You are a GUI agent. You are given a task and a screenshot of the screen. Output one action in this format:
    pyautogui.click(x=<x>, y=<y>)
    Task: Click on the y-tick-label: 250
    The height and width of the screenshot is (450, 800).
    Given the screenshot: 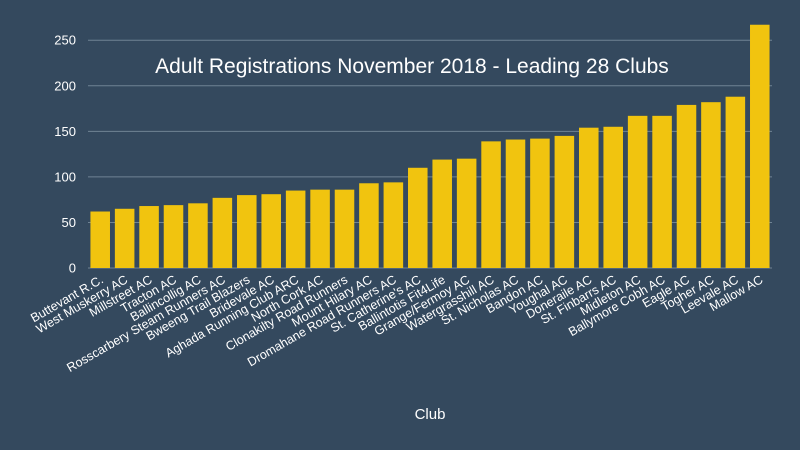 What is the action you would take?
    pyautogui.click(x=65, y=40)
    